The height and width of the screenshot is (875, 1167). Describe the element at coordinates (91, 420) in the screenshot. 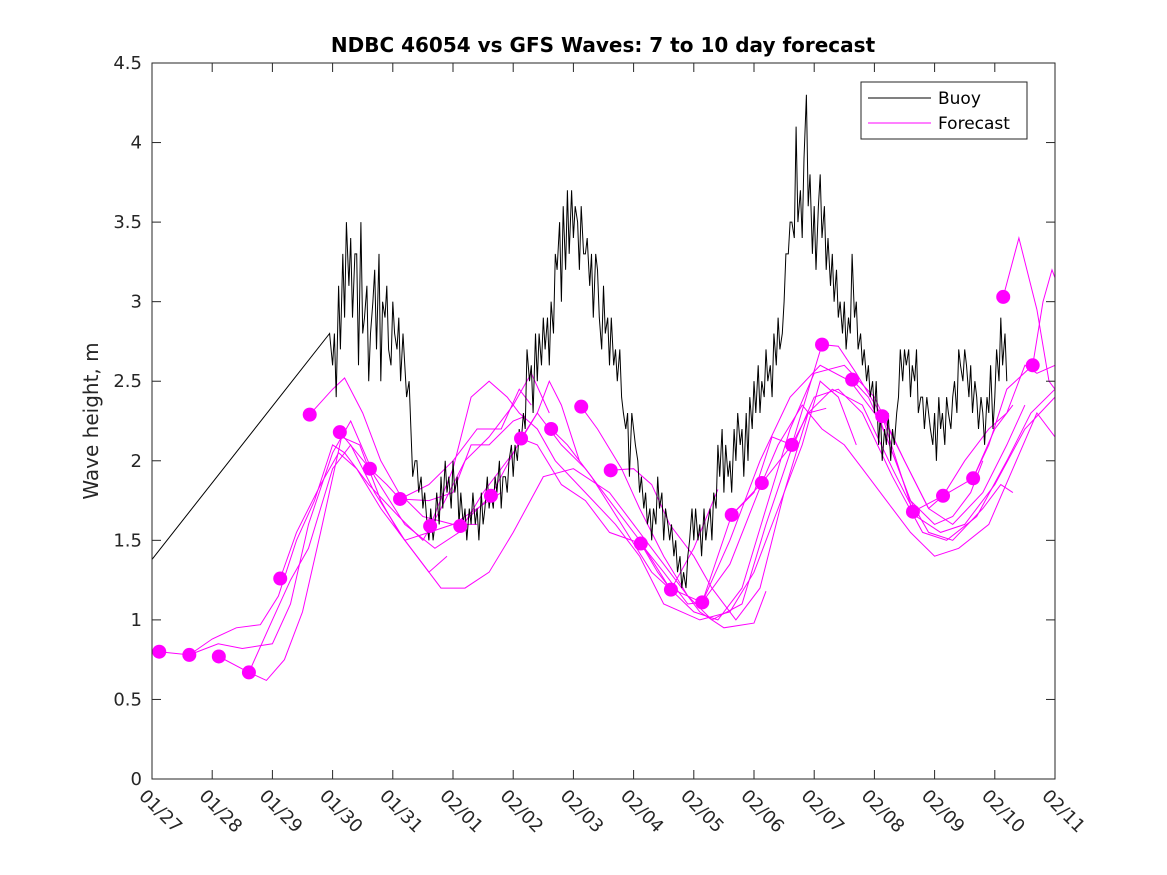

I see `y-axis-label: Wave height, m` at that location.